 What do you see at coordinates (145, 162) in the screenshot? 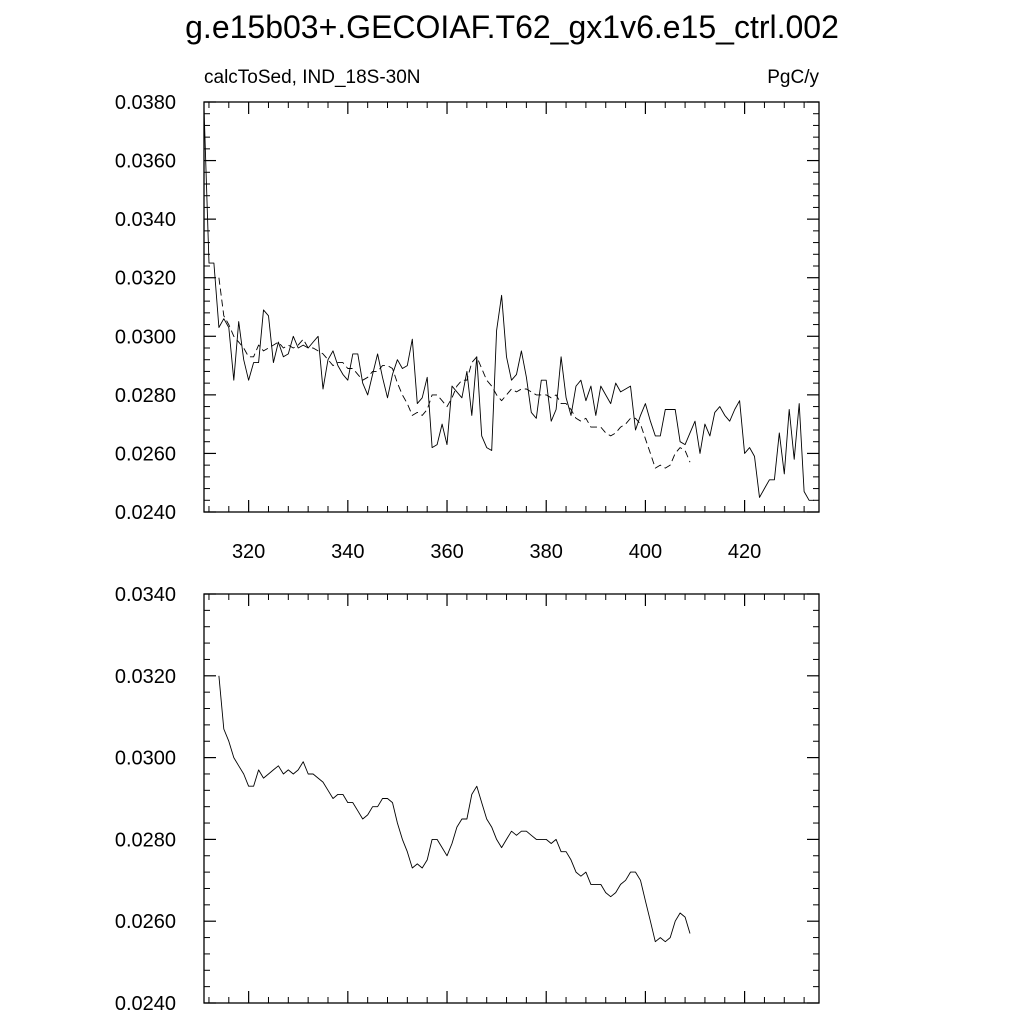
I see `top-chart-y-tick-label: 0.0360` at bounding box center [145, 162].